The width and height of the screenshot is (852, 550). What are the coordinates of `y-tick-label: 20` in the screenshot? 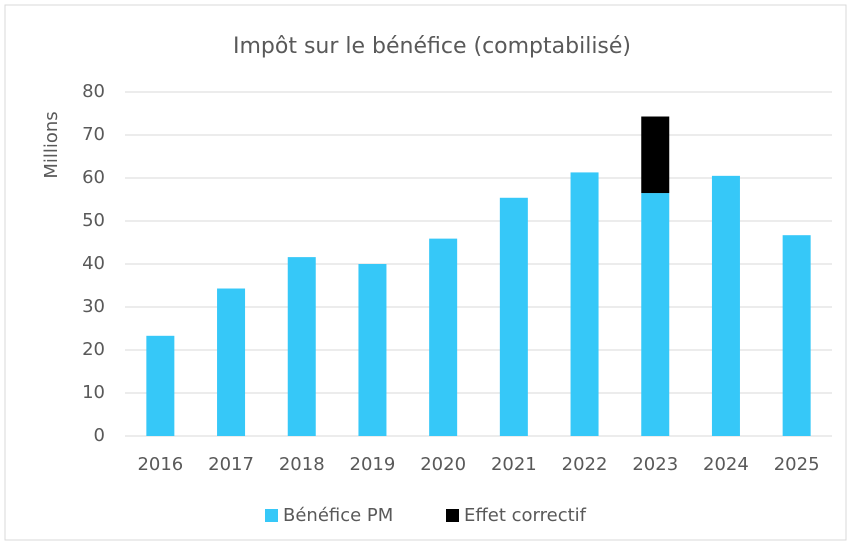 It's located at (93, 349).